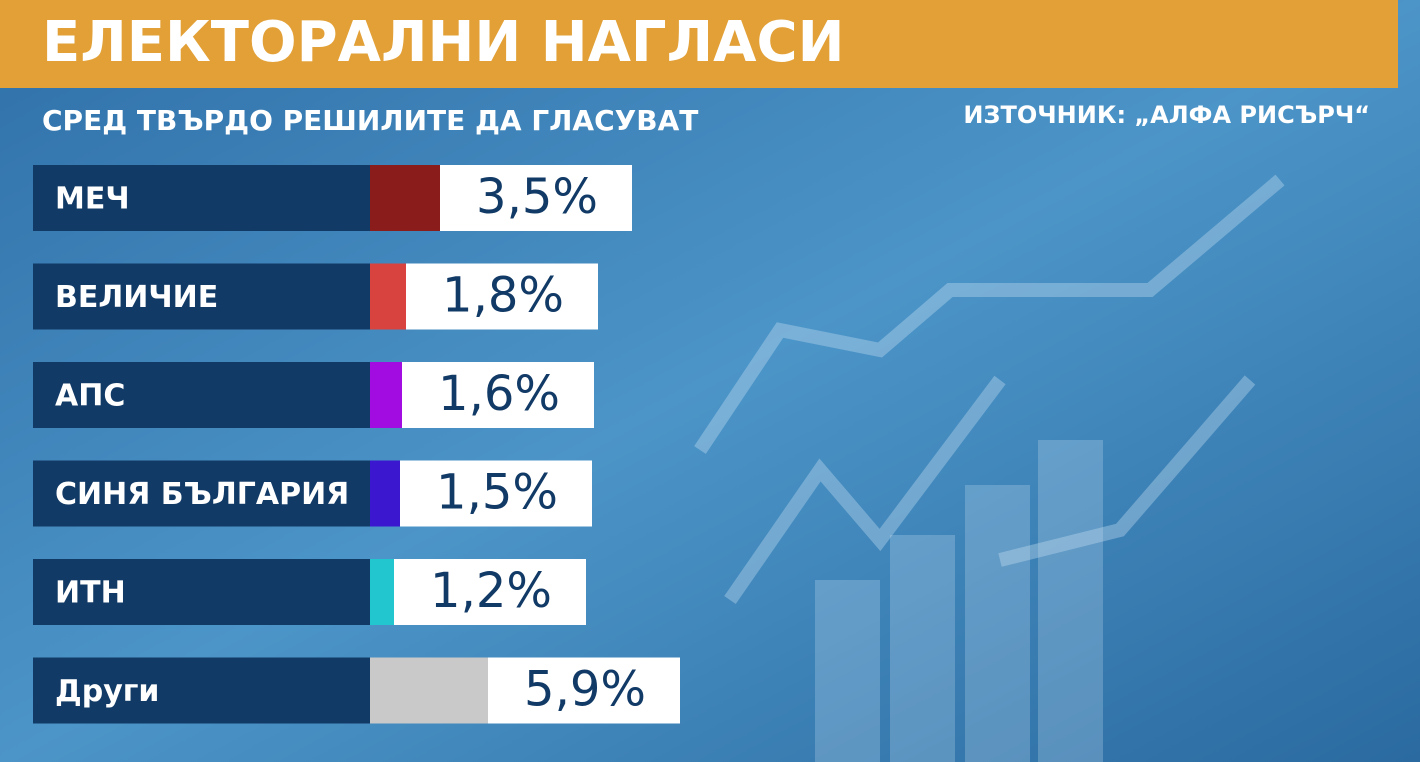 This screenshot has height=762, width=1420. Describe the element at coordinates (107, 691) in the screenshot. I see `category-label: Други` at that location.